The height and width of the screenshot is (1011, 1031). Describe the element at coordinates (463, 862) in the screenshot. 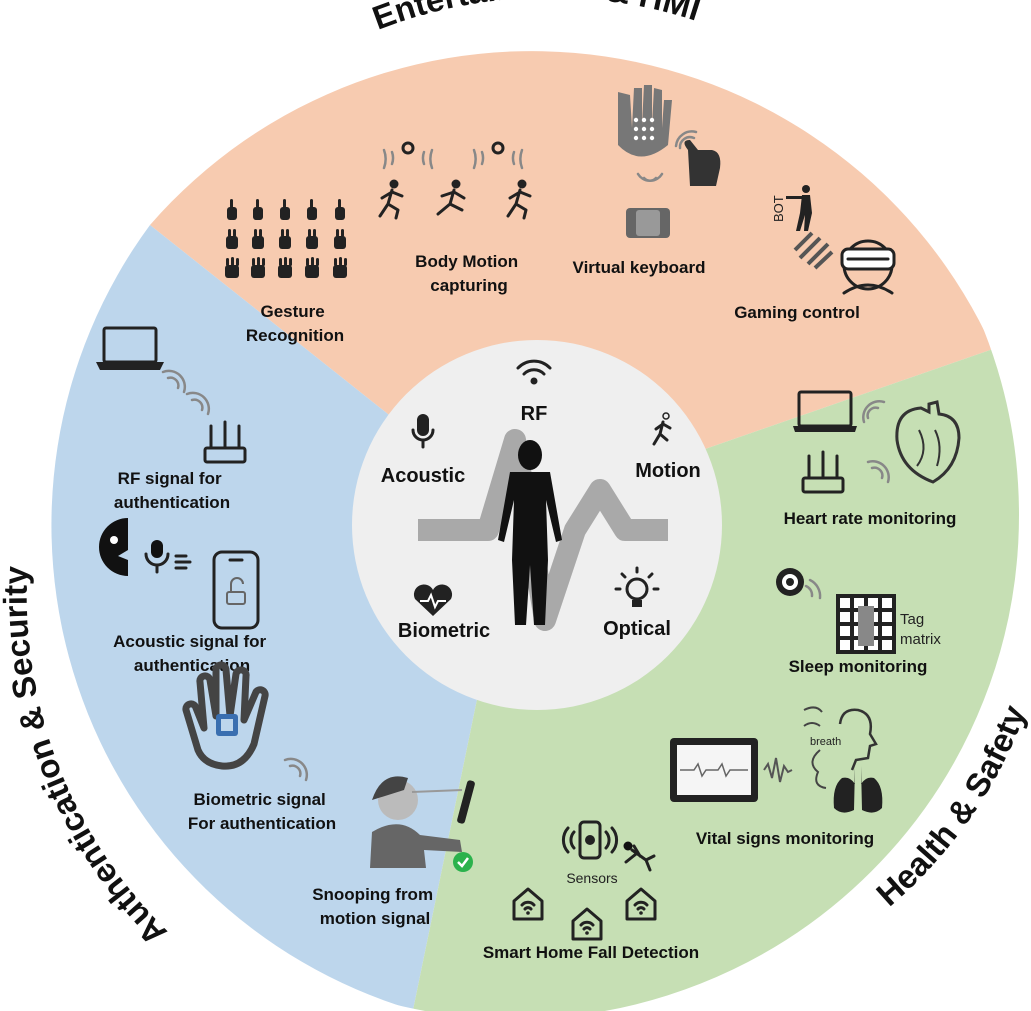

I see `check-icon` at that location.